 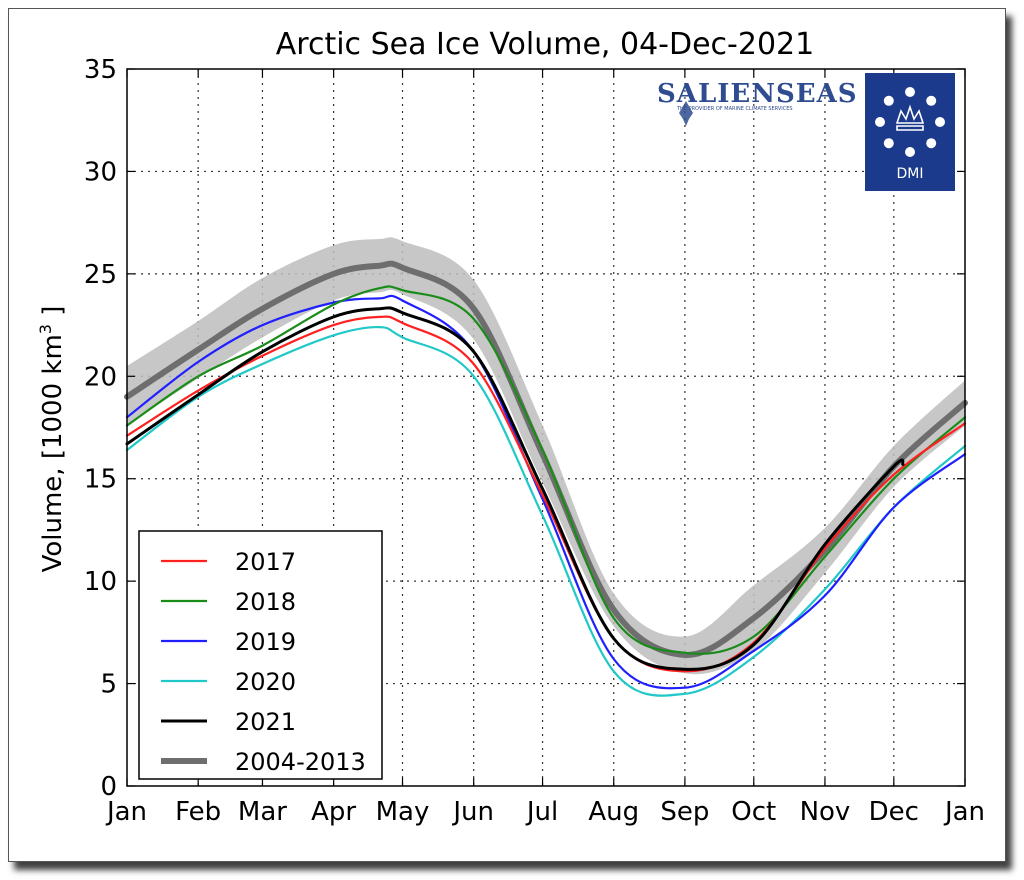 I want to click on legend-label-2021: 2021, so click(x=265, y=722).